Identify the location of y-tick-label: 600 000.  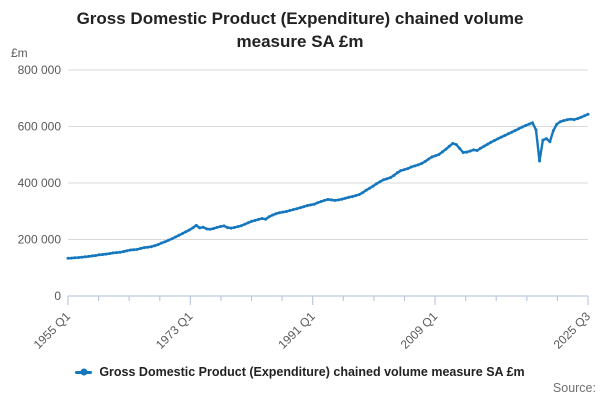
(40, 127).